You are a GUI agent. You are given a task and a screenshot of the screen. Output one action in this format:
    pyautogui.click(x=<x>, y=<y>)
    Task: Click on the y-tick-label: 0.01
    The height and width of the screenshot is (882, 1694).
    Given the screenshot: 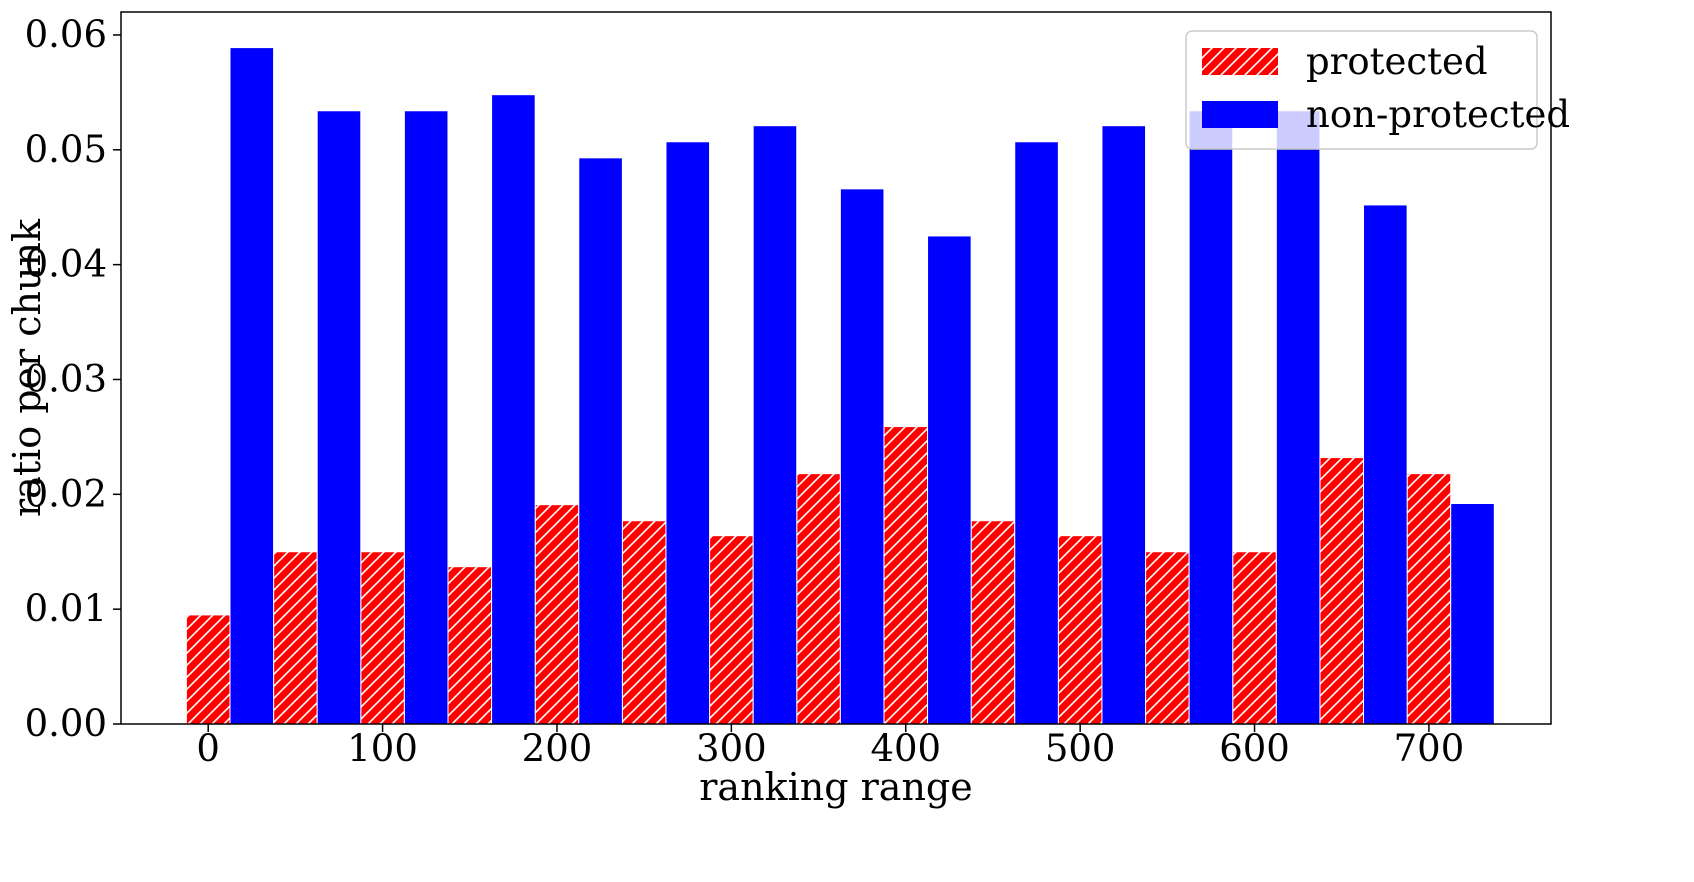 What is the action you would take?
    pyautogui.click(x=66, y=608)
    